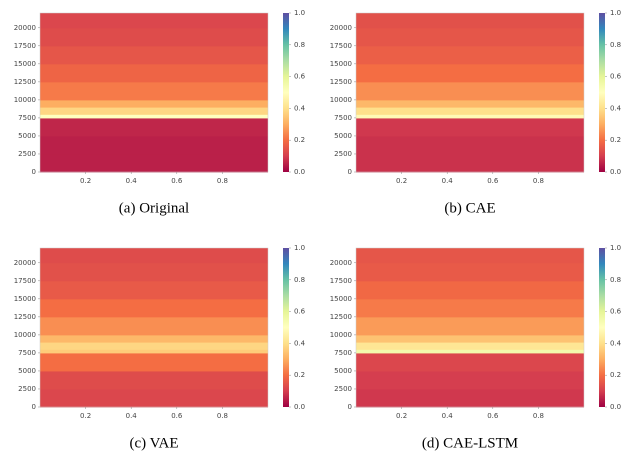  I want to click on y-tick-label: 17500, so click(341, 281).